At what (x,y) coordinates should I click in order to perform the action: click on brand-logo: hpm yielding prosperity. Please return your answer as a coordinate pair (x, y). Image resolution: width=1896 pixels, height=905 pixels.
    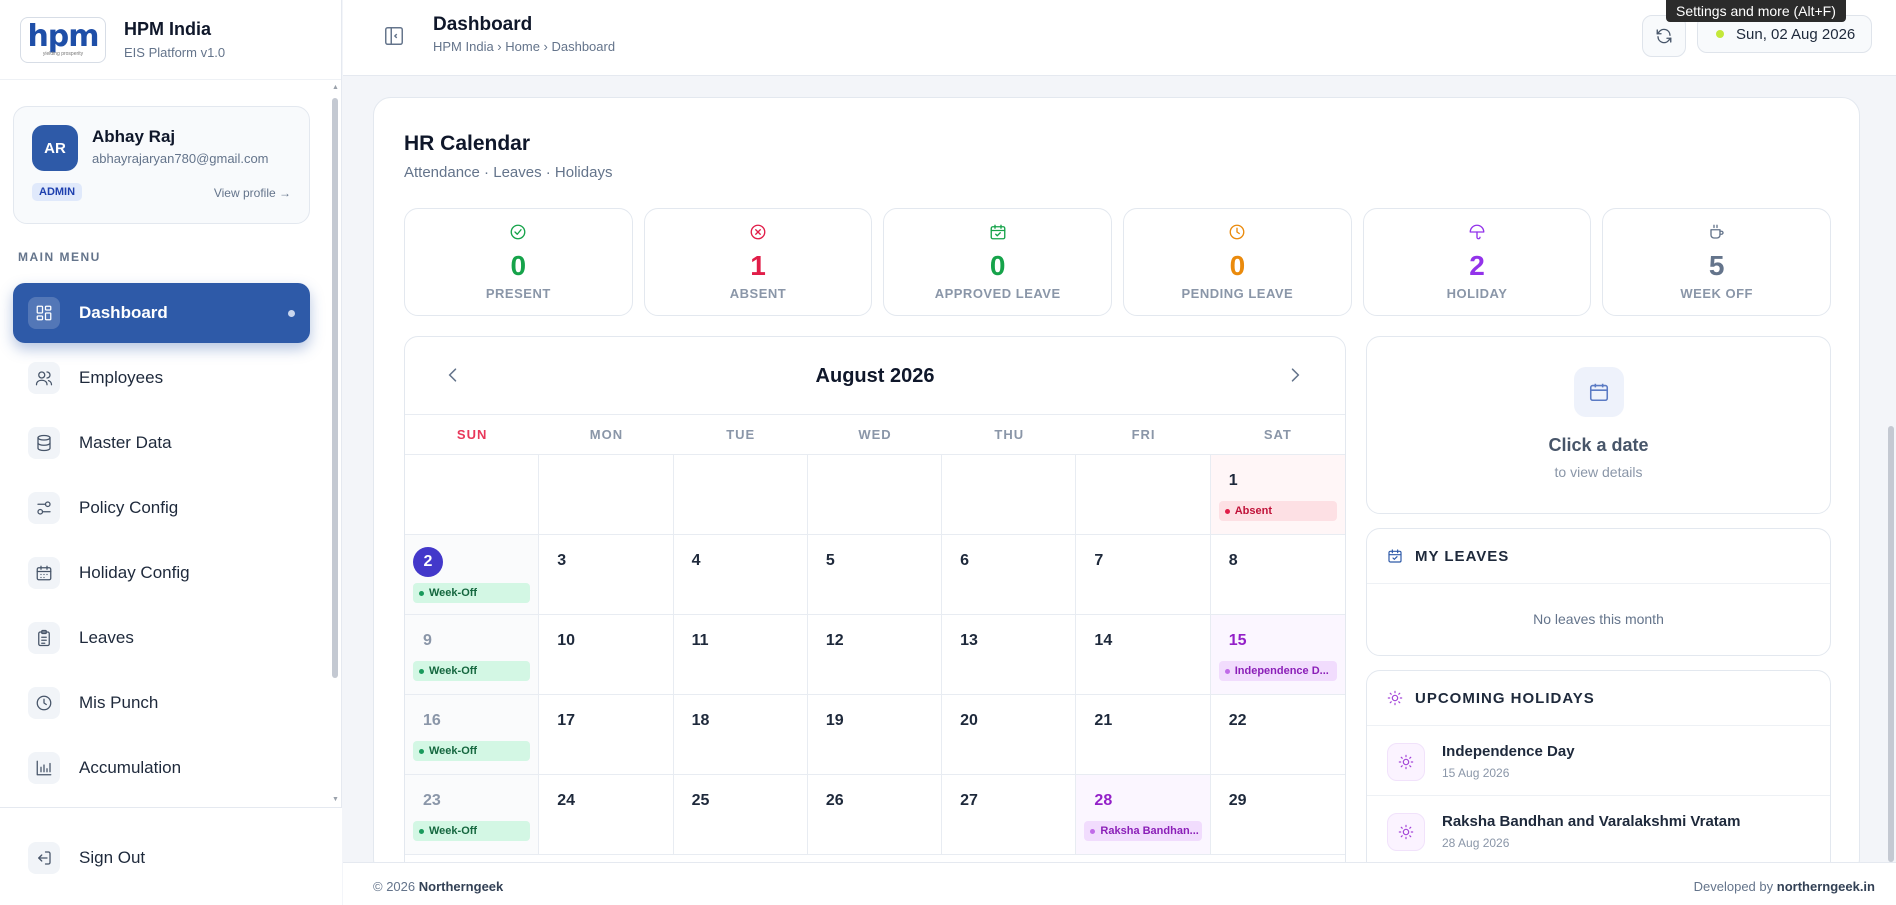
    Looking at the image, I should click on (63, 39).